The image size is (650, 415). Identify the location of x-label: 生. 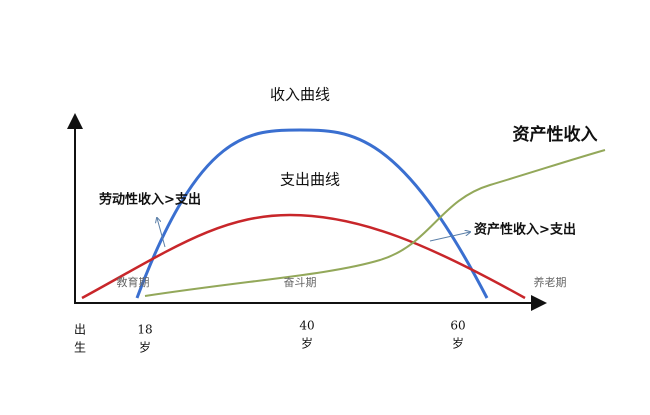
(80, 348).